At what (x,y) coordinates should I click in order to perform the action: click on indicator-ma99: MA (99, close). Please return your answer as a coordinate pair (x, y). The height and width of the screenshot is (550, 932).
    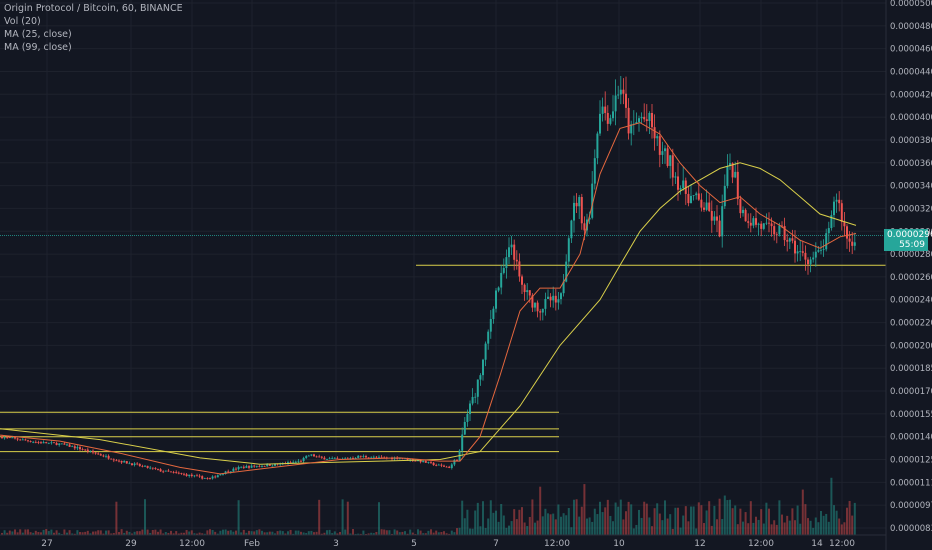
    Looking at the image, I should click on (38, 47).